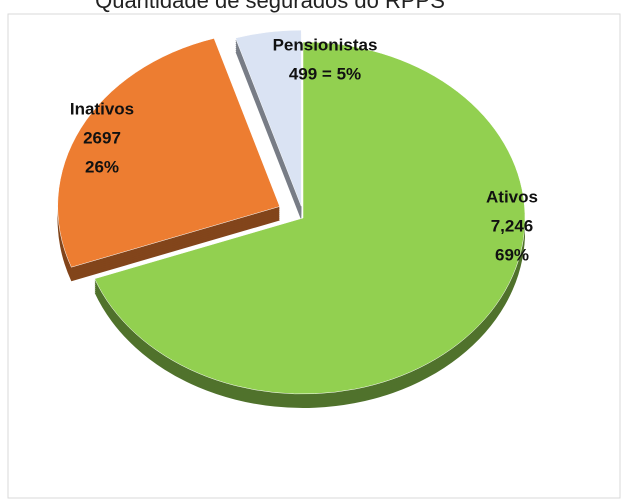 The height and width of the screenshot is (500, 625). What do you see at coordinates (325, 73) in the screenshot?
I see `value-label: 499 = 5%` at bounding box center [325, 73].